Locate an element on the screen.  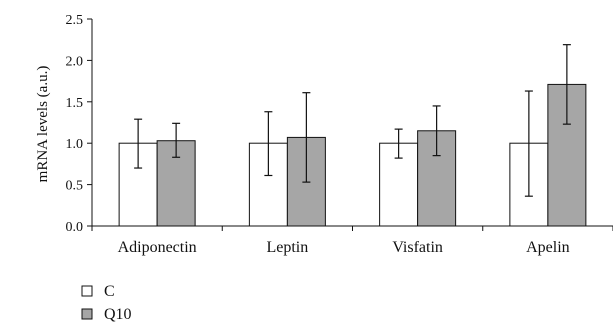
category-label: Leptin is located at coordinates (287, 247).